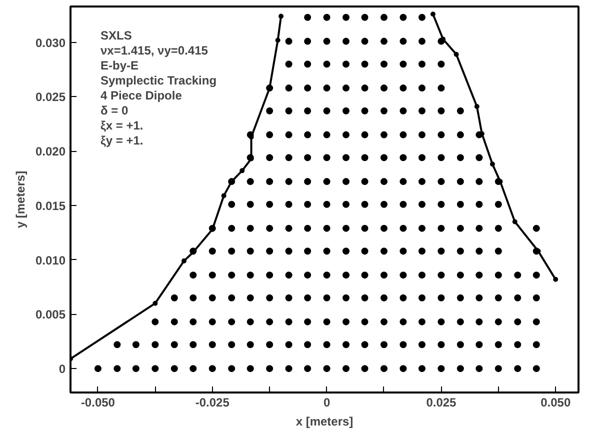 The image size is (590, 442). I want to click on y-tick-label: 0.015, so click(50, 205).